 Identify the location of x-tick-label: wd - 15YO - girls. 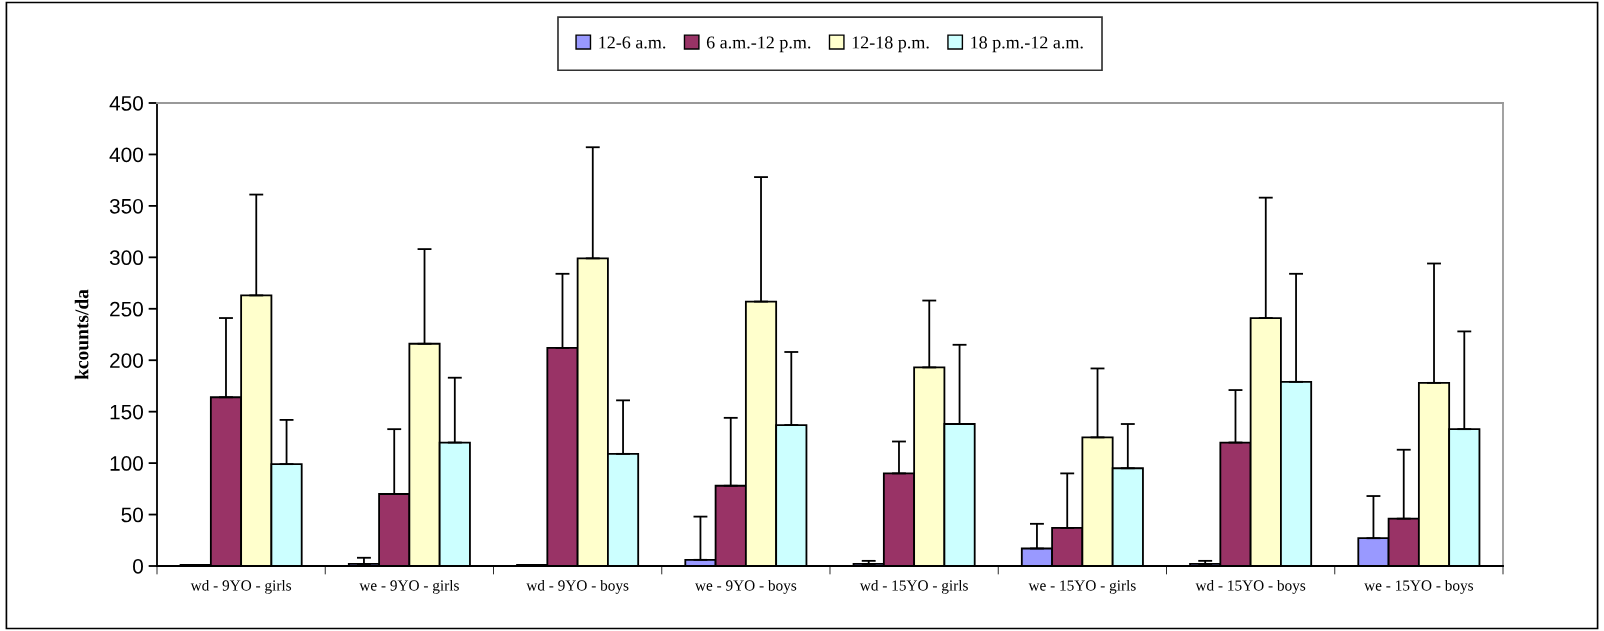
(913, 586).